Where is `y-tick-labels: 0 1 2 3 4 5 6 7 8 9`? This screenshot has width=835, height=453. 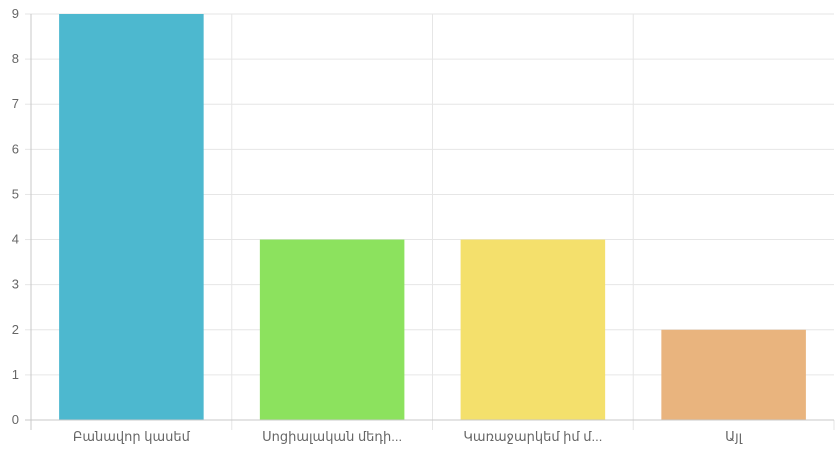 y-tick-labels: 0 1 2 3 4 5 6 7 8 9 is located at coordinates (15, 216).